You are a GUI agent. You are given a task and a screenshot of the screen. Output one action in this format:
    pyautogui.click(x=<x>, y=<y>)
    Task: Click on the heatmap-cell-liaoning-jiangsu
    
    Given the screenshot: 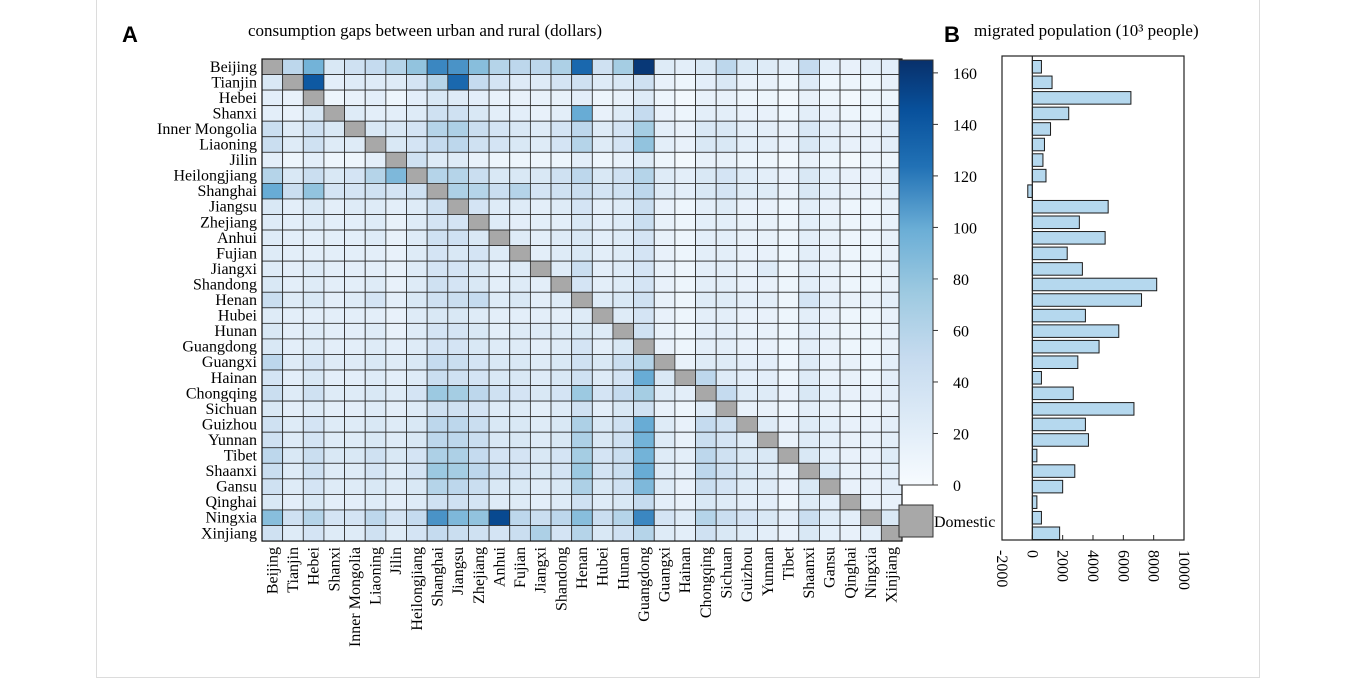 What is the action you would take?
    pyautogui.click(x=458, y=144)
    